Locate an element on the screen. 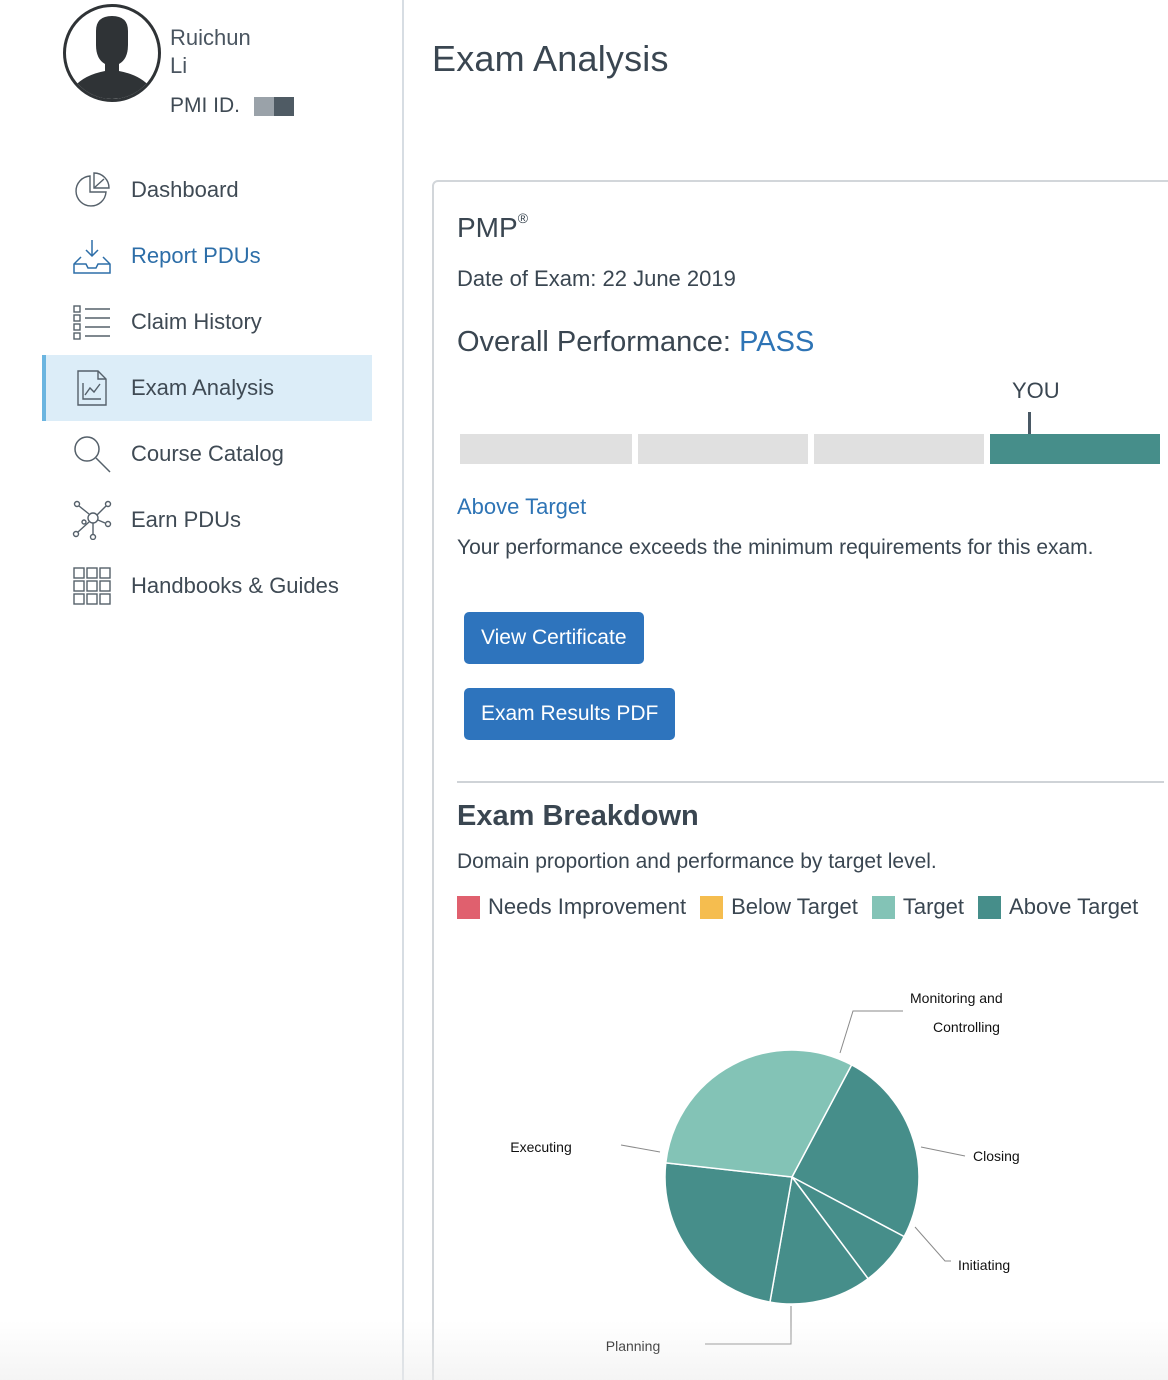  sidebar-nav: Dashboard Report PDUs is located at coordinates (207, 388).